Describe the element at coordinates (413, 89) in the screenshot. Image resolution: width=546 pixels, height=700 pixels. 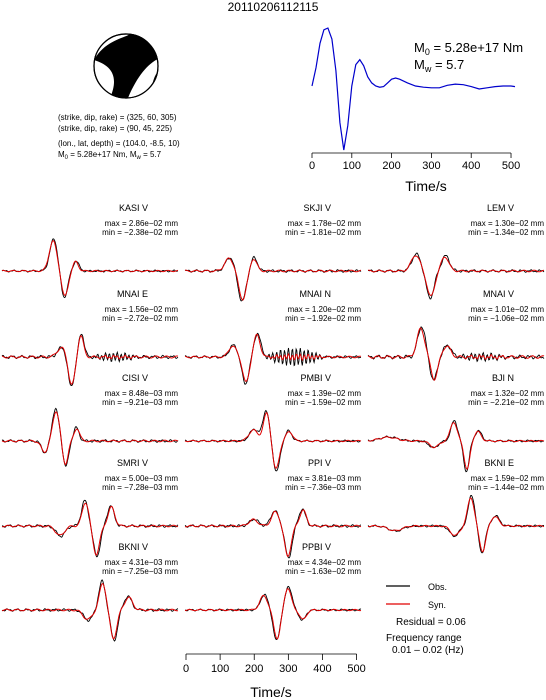
I see `stf-curve` at that location.